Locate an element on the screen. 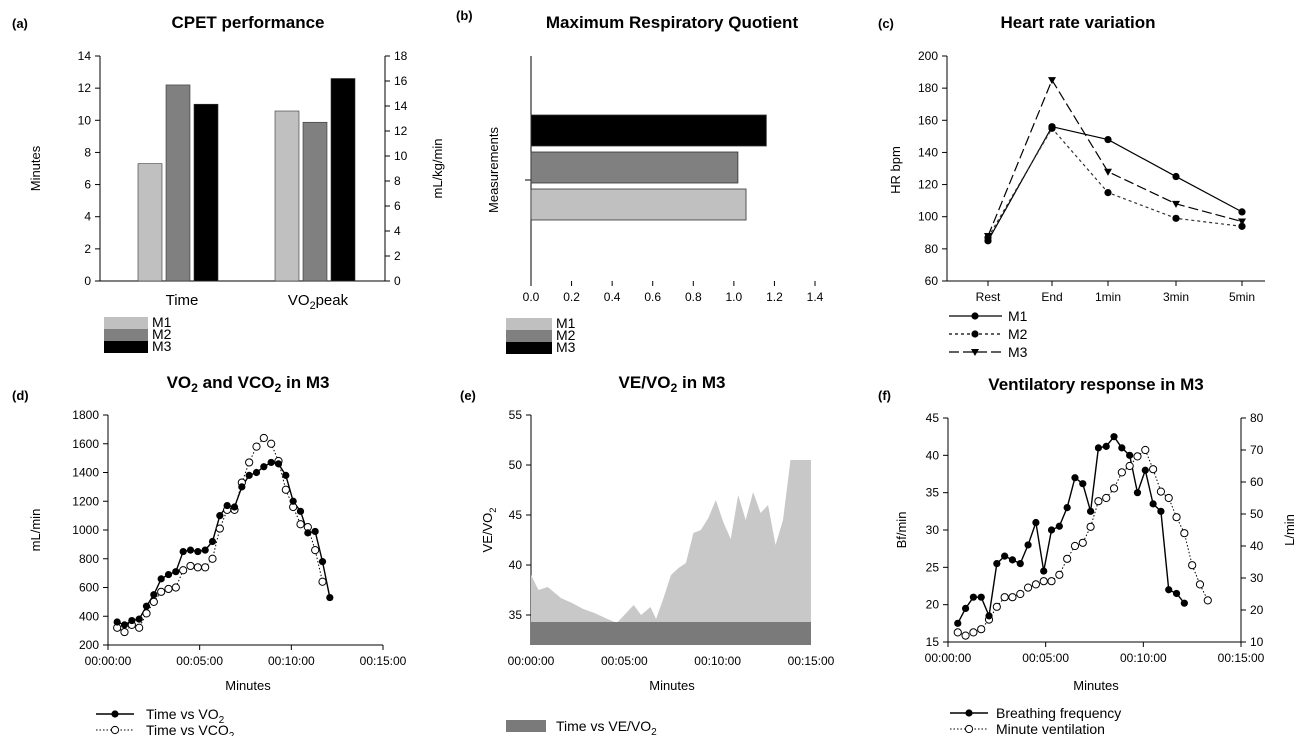 The width and height of the screenshot is (1303, 736). y-tick-label: 2 is located at coordinates (87, 249).